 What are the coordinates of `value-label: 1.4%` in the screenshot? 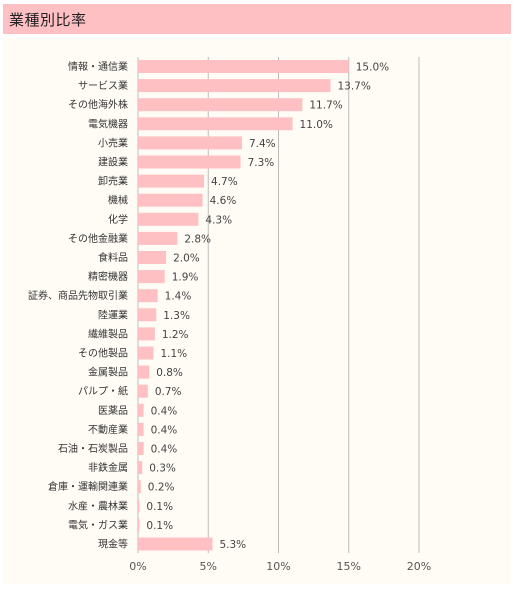 It's located at (178, 297).